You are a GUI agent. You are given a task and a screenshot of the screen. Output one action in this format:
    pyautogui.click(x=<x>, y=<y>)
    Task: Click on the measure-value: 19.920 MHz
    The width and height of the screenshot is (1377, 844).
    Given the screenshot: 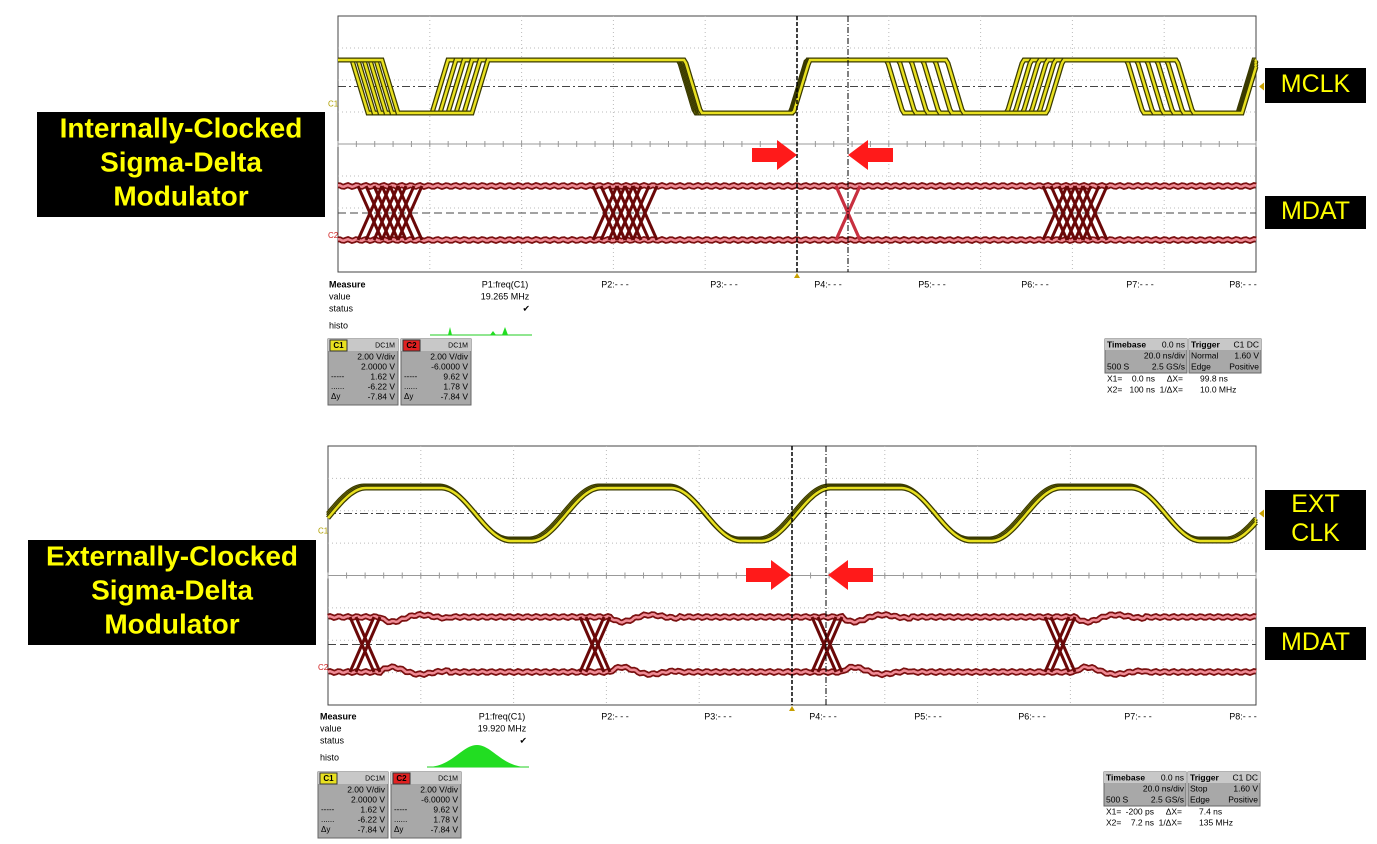 What is the action you would take?
    pyautogui.click(x=502, y=728)
    